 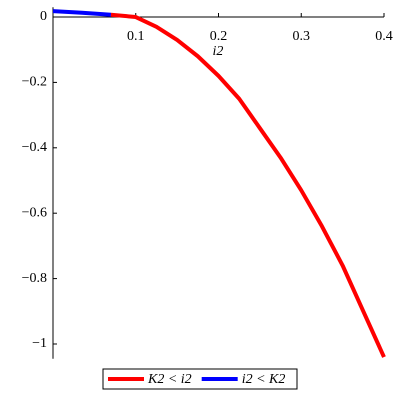 What do you see at coordinates (302, 36) in the screenshot?
I see `x-tick-label: 0.3` at bounding box center [302, 36].